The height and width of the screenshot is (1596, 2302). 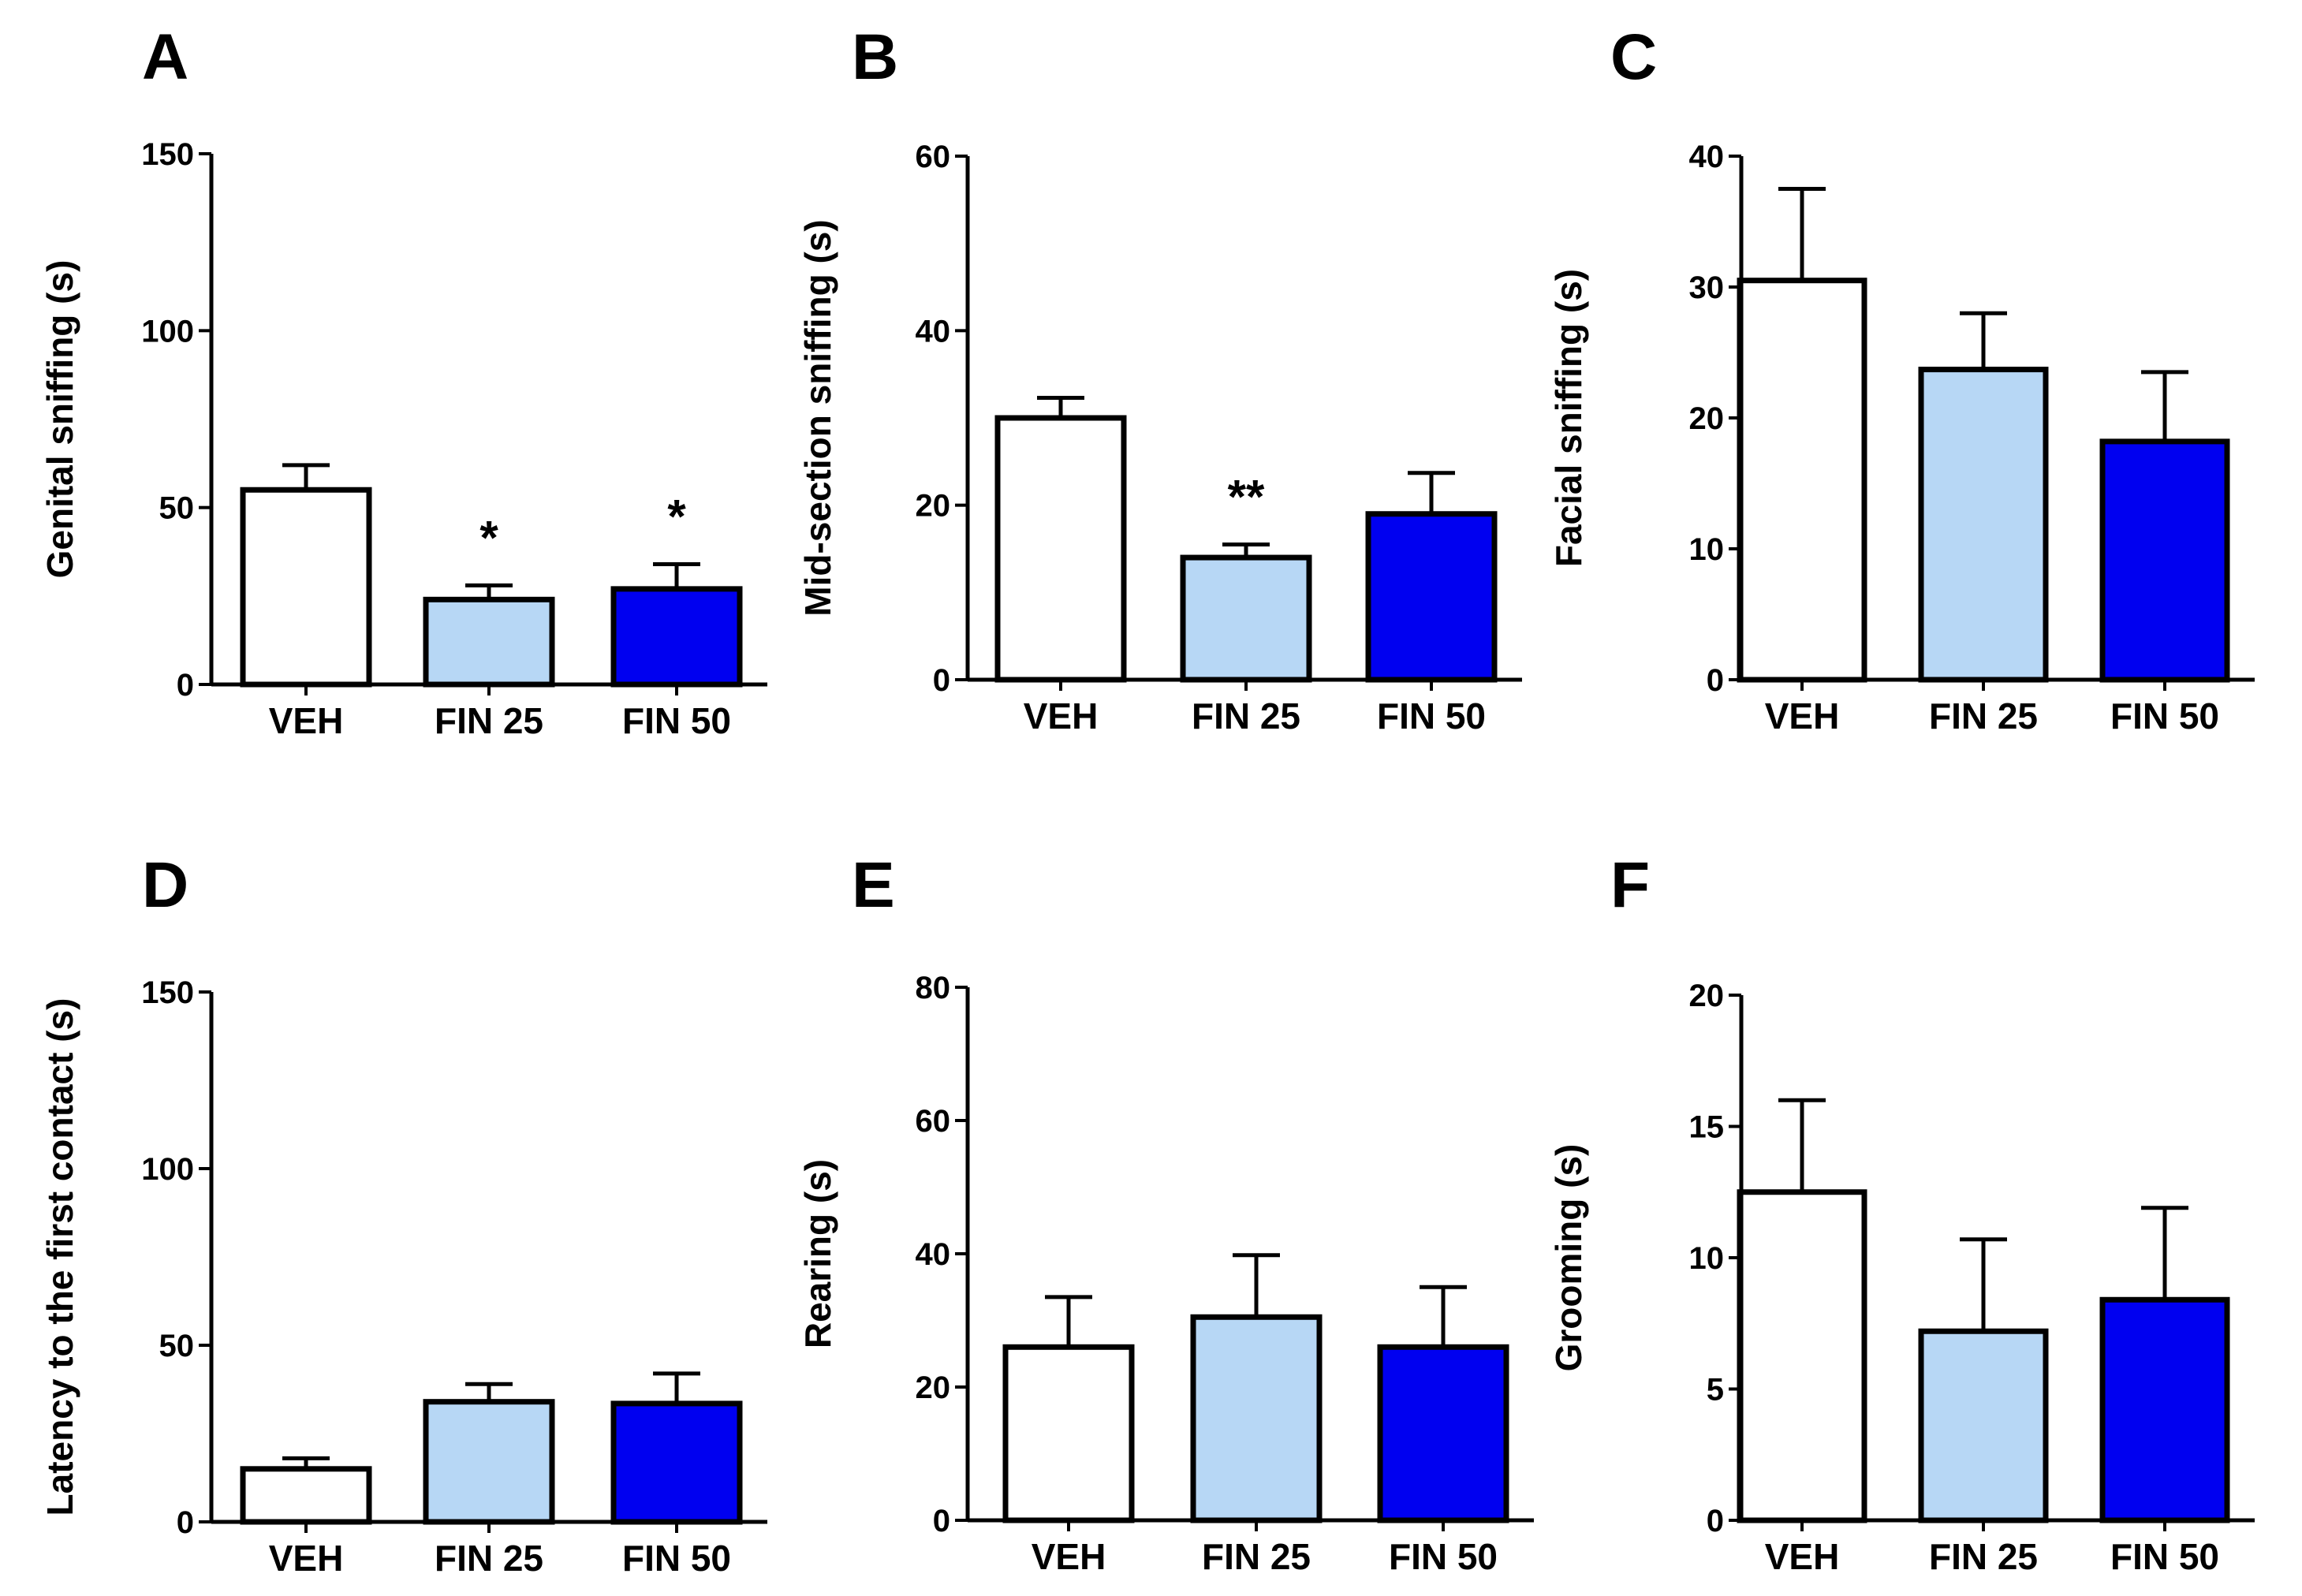 What do you see at coordinates (933, 988) in the screenshot?
I see `y-tick-label: 80` at bounding box center [933, 988].